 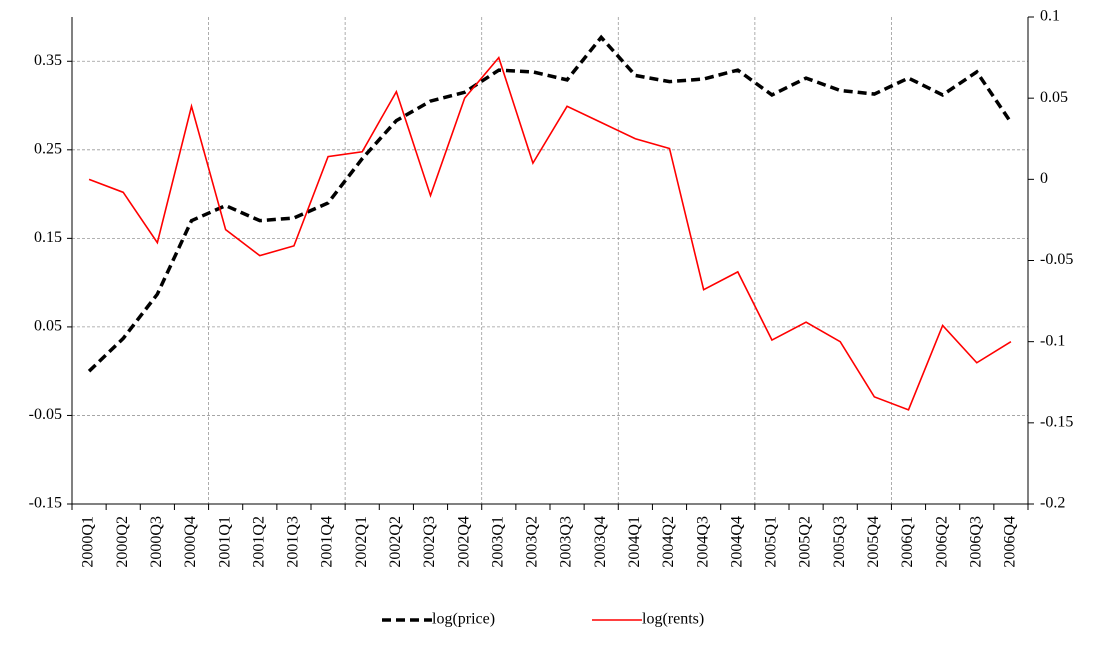 I want to click on x-tick-label: 2005Q1, so click(x=771, y=542).